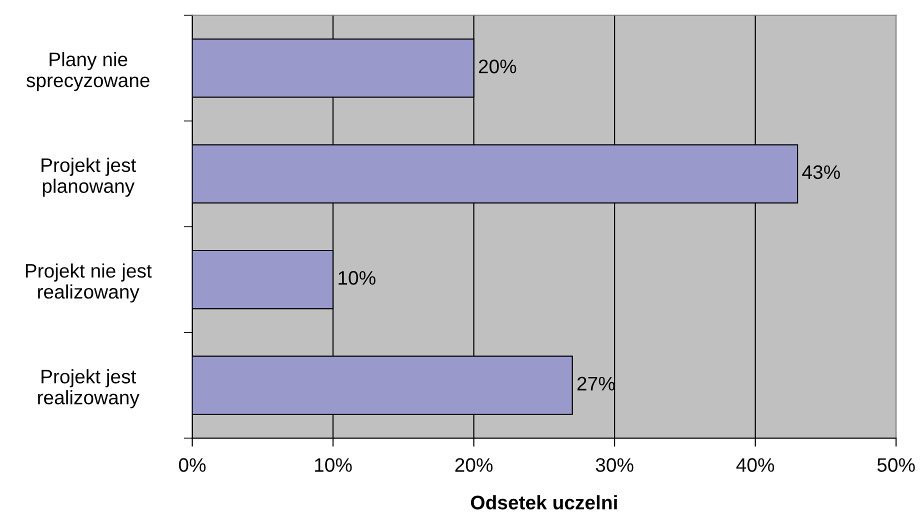 The height and width of the screenshot is (526, 920). I want to click on x-tick-label: 50%, so click(896, 465).